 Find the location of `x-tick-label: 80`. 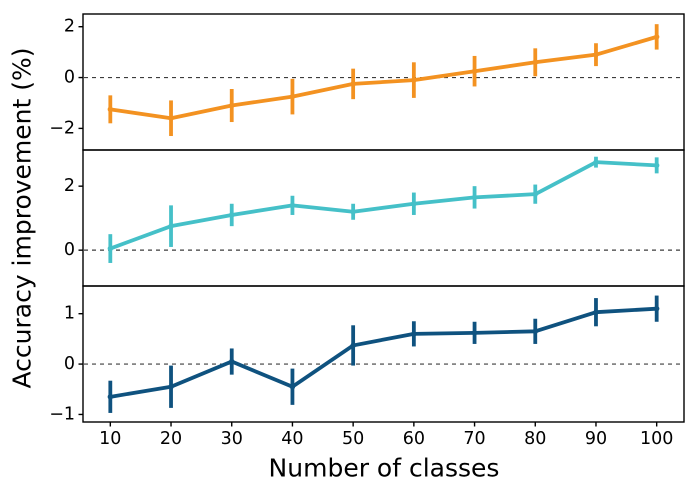

x-tick-label: 80 is located at coordinates (535, 439).